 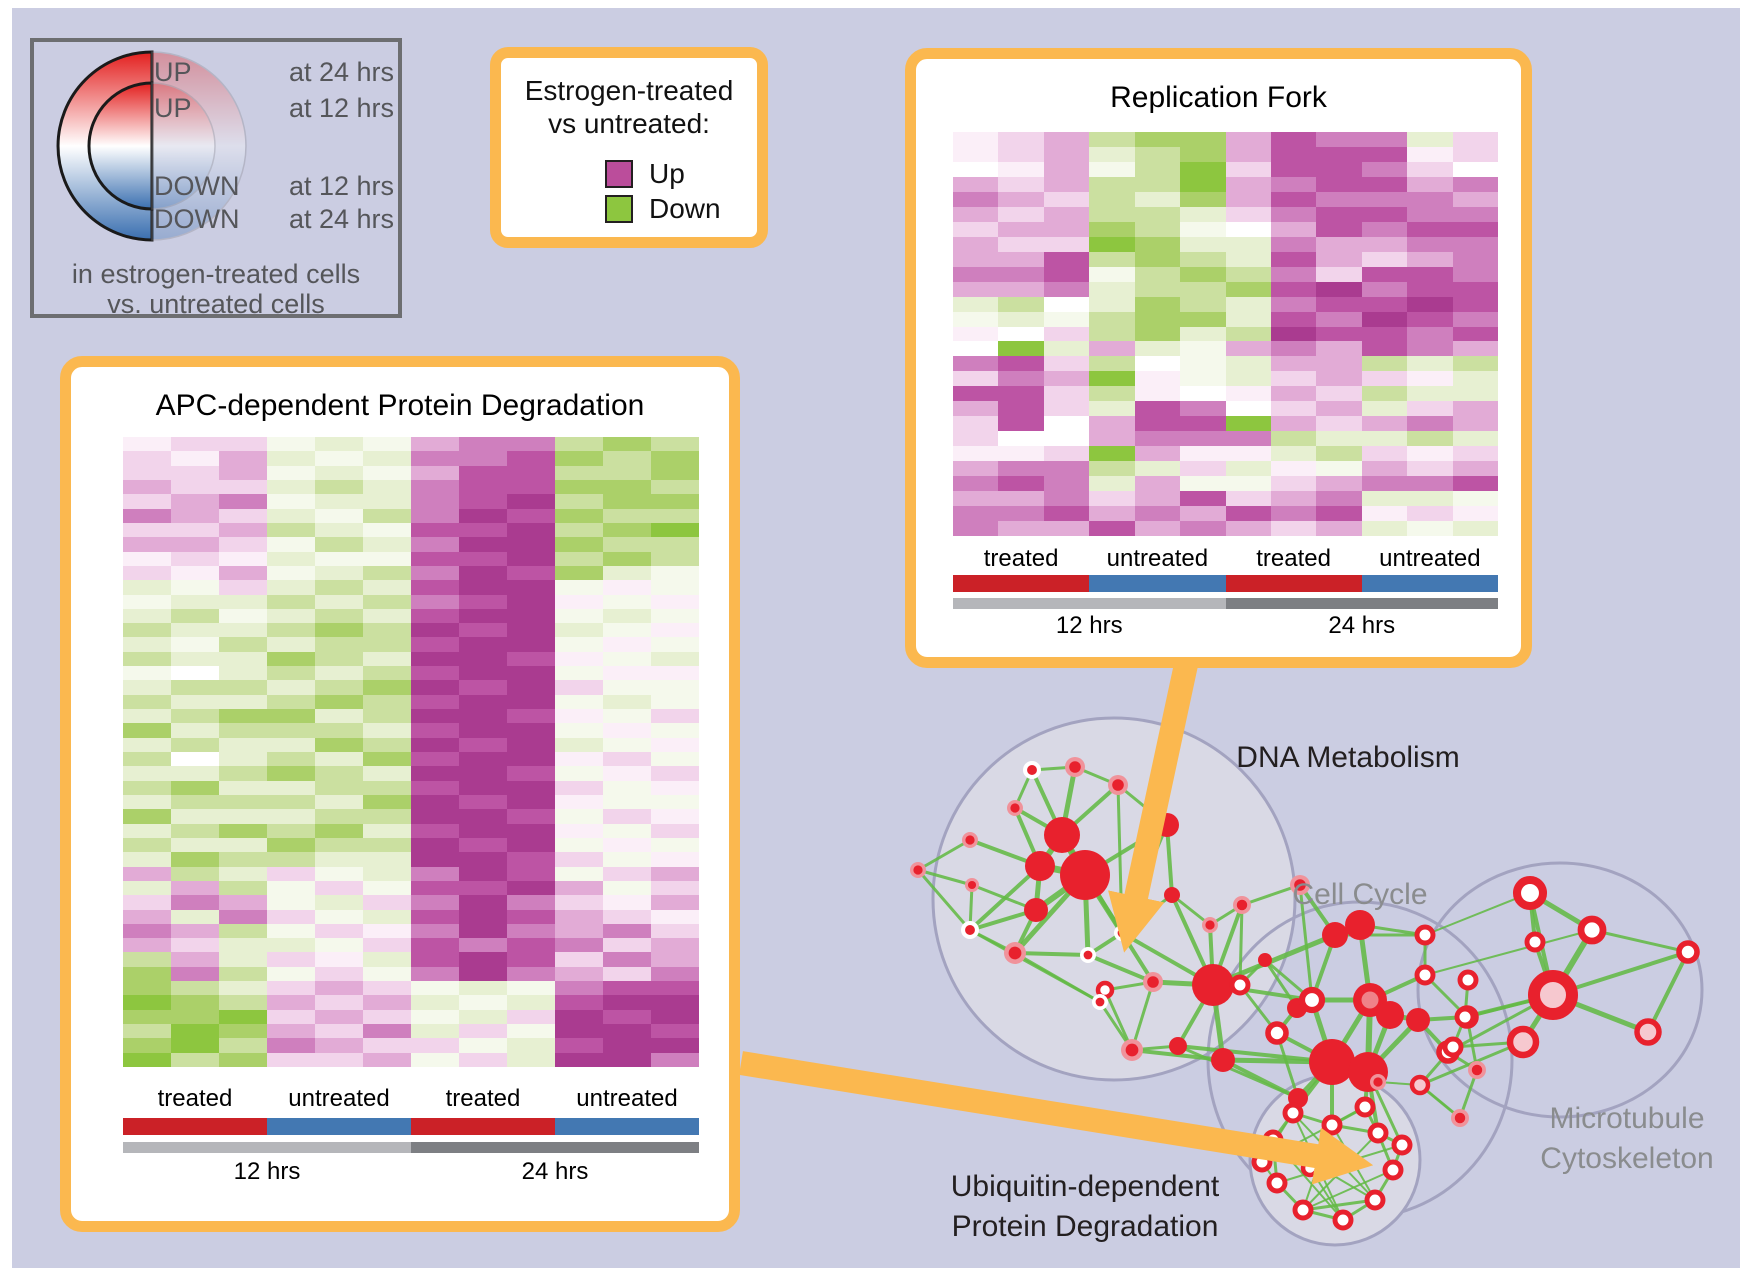 What do you see at coordinates (411, 1172) in the screenshot?
I see `time-labels: 12 hrs 24 hrs` at bounding box center [411, 1172].